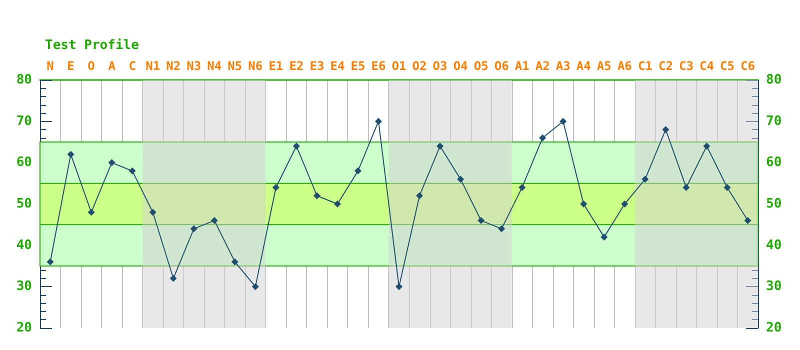 The image size is (800, 350). I want to click on x-tick-label: E3, so click(317, 66).